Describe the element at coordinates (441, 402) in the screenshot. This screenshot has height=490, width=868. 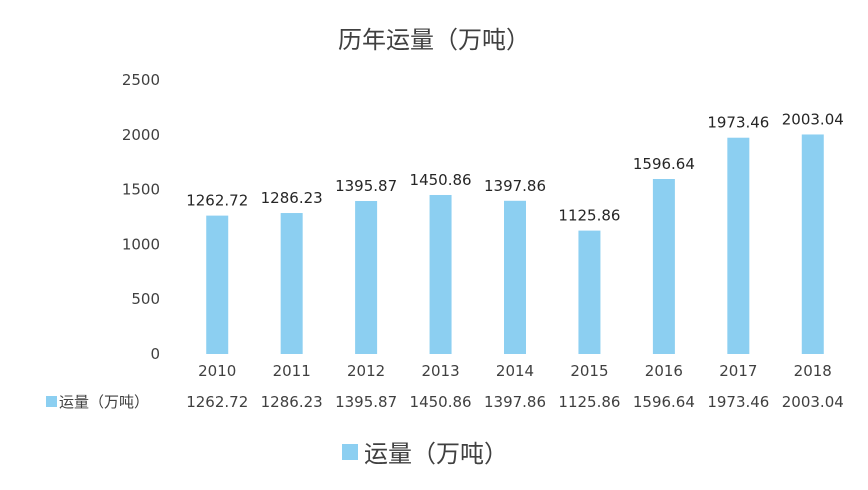
I see `table-value: 1450.86` at that location.